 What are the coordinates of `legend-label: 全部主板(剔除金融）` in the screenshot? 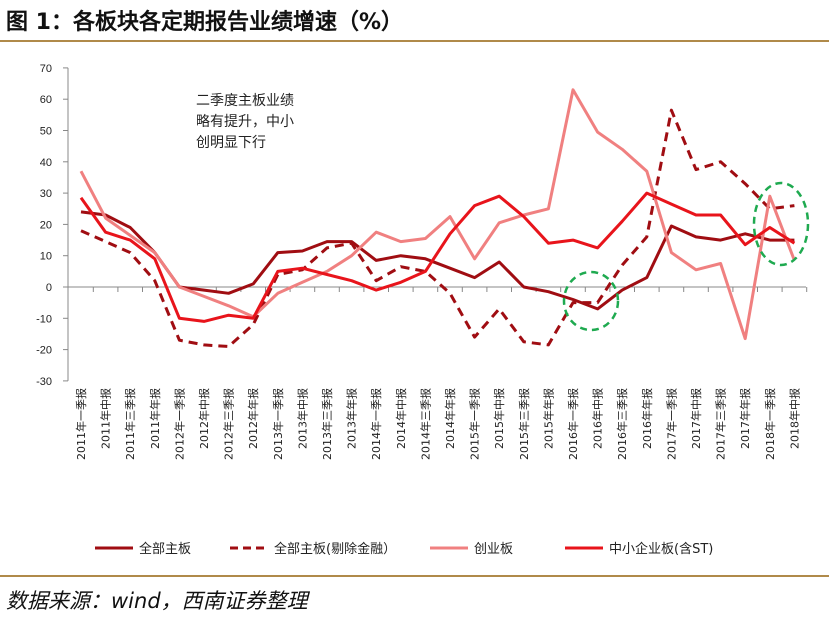 It's located at (335, 549).